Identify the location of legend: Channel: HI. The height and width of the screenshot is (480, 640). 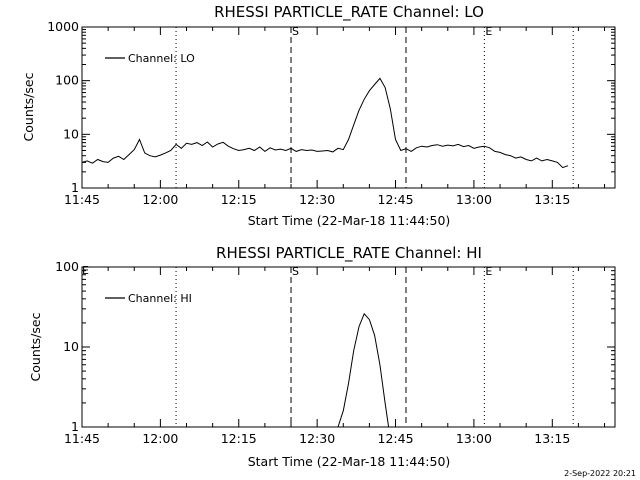
(148, 298).